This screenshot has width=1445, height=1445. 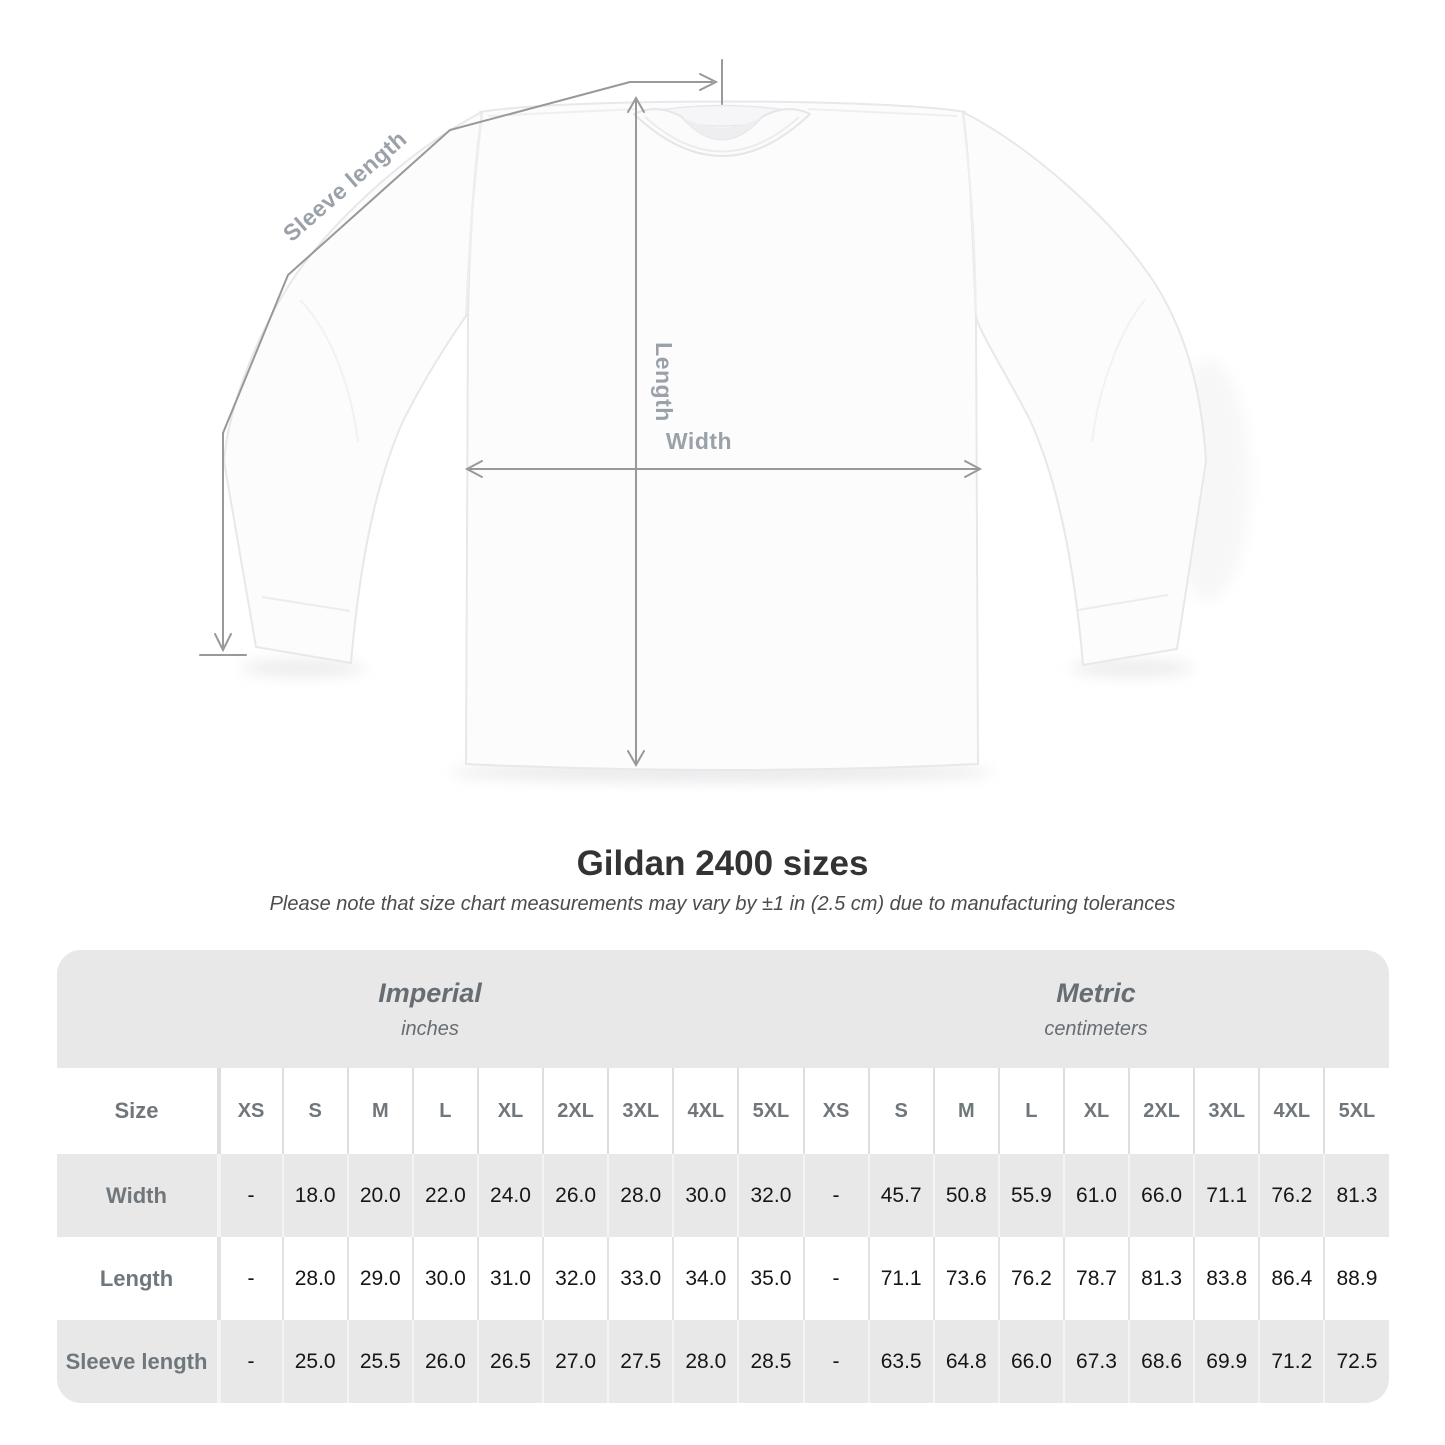 What do you see at coordinates (314, 1361) in the screenshot?
I see `imperial-value-cell: 25.0` at bounding box center [314, 1361].